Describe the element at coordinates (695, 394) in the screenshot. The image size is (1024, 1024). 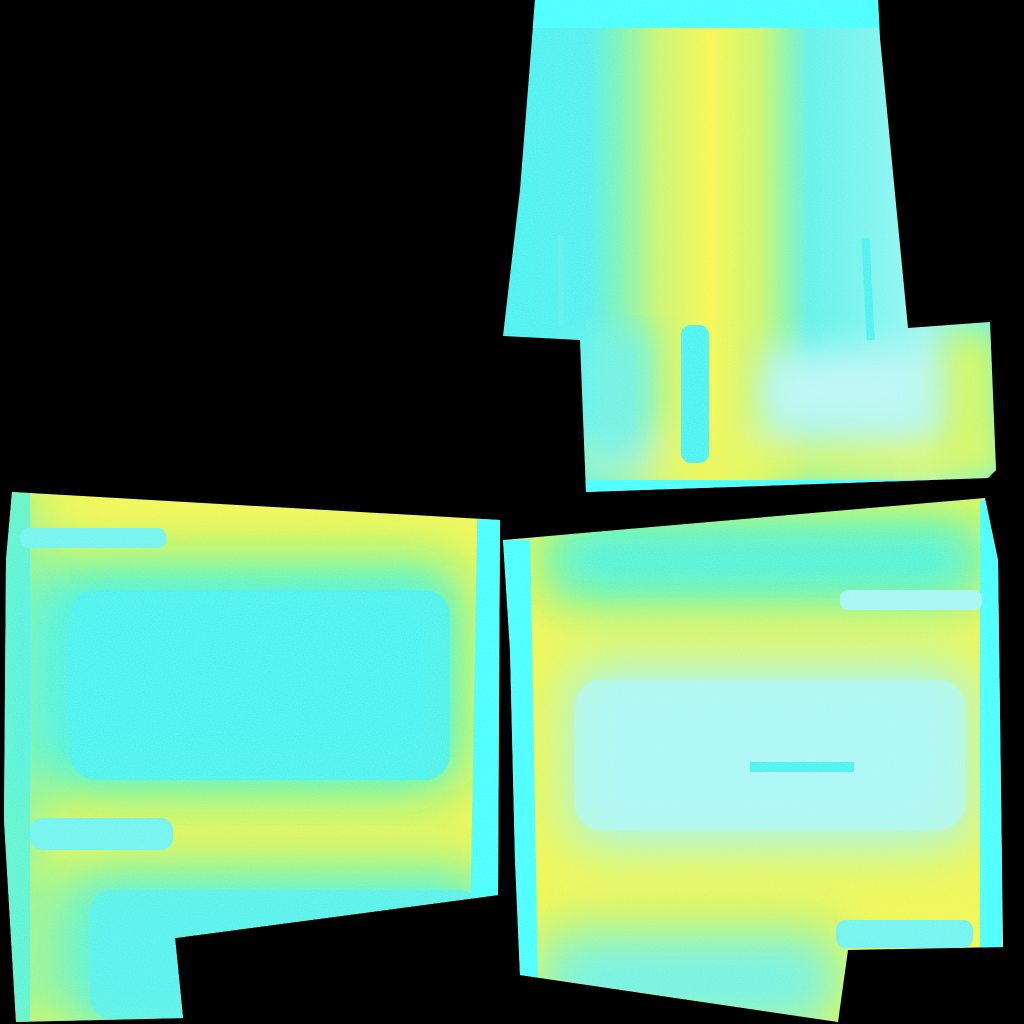
I see `pocket-slot` at that location.